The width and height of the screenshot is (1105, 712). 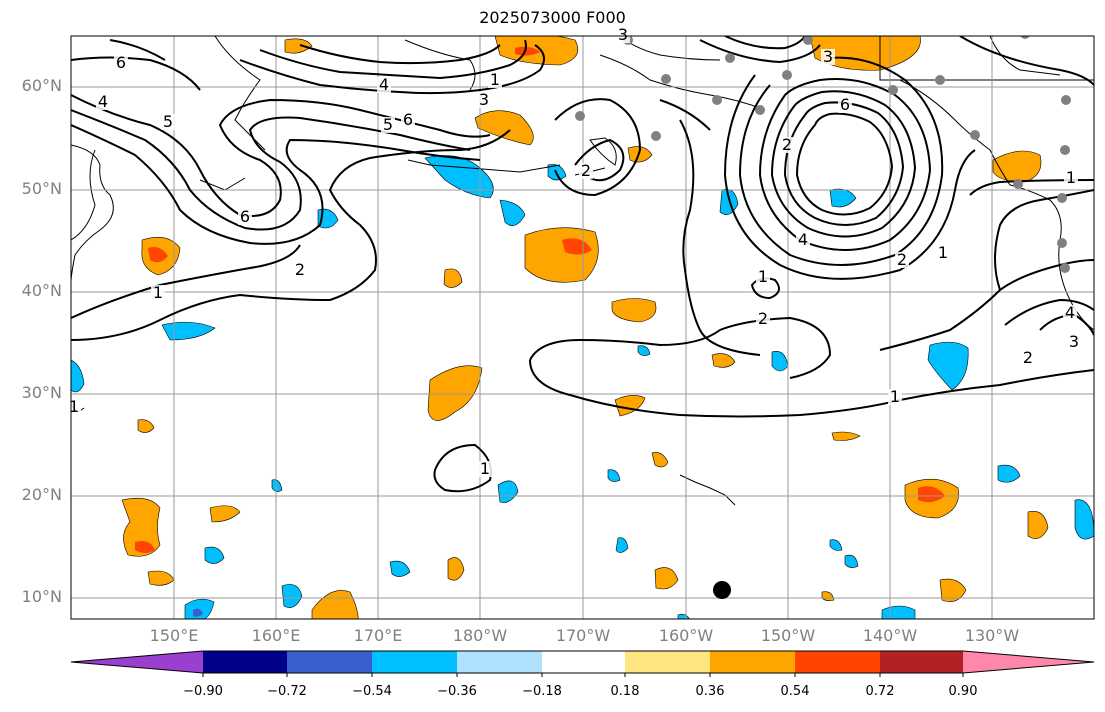 What do you see at coordinates (710, 691) in the screenshot?
I see `colorbar-tick-label: 0.36` at bounding box center [710, 691].